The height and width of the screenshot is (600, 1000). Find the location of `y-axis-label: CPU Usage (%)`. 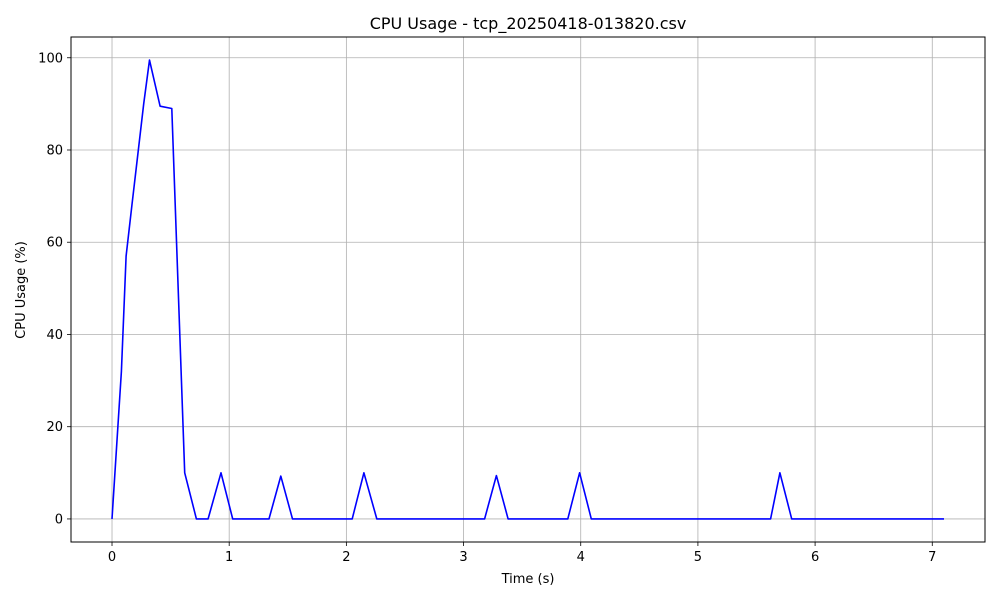

y-axis-label: CPU Usage (%) is located at coordinates (21, 290).